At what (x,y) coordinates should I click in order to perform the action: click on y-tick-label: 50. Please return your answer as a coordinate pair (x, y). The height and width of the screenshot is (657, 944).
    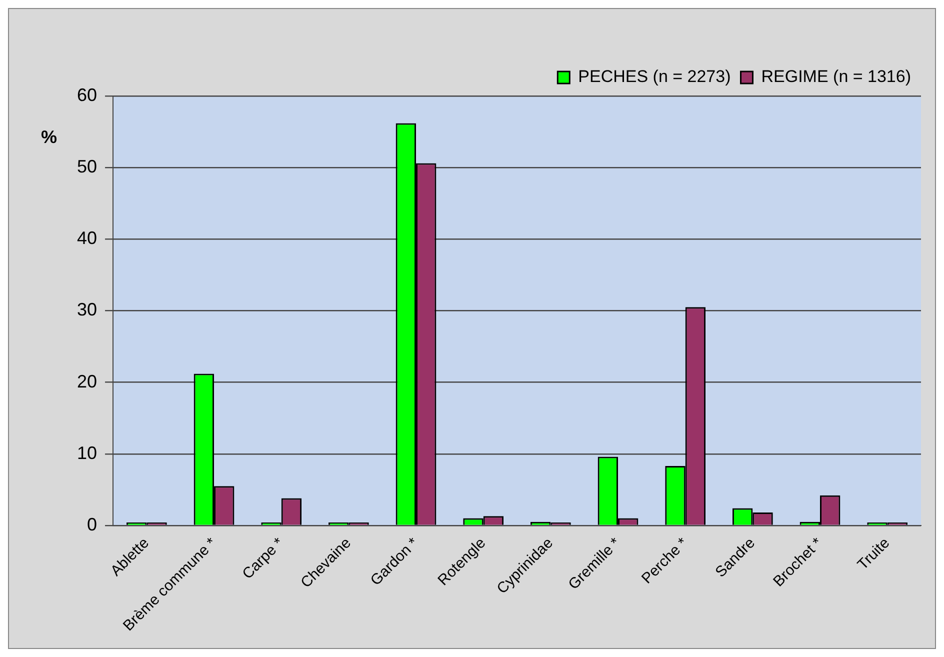
    Looking at the image, I should click on (87, 166).